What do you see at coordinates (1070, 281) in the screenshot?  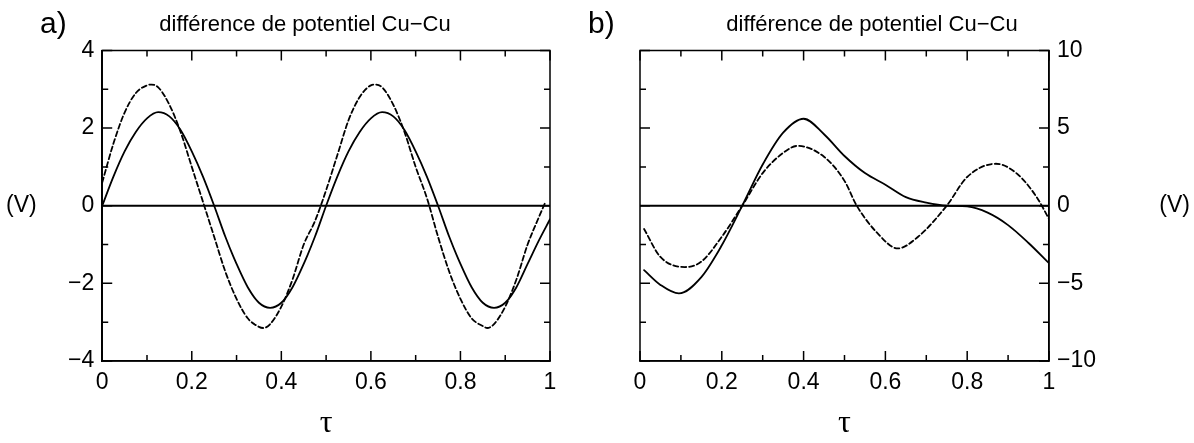 I see `y2-tick-label: −5` at bounding box center [1070, 281].